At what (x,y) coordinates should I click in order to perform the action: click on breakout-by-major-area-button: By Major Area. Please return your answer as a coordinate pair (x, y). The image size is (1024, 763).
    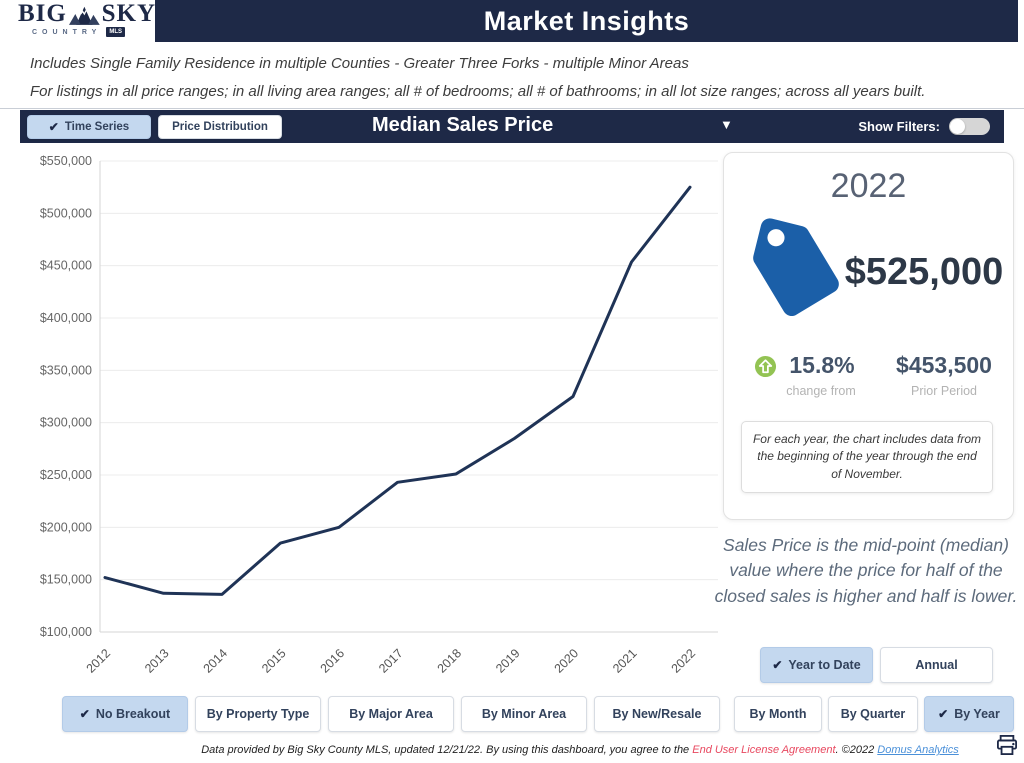
    Looking at the image, I should click on (391, 714).